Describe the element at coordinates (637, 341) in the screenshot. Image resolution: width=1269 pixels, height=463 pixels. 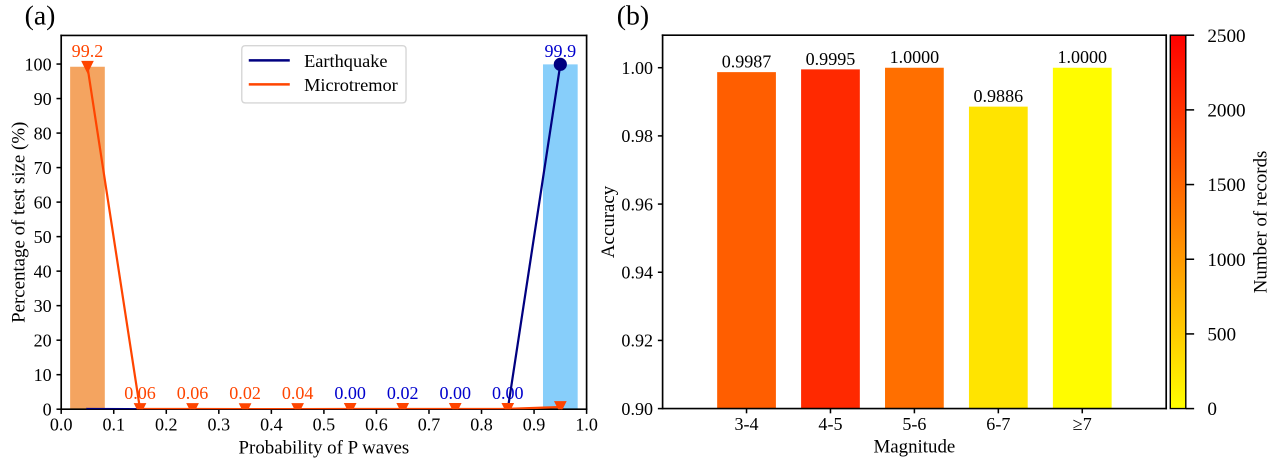
I see `svg-text: 0.92` at that location.